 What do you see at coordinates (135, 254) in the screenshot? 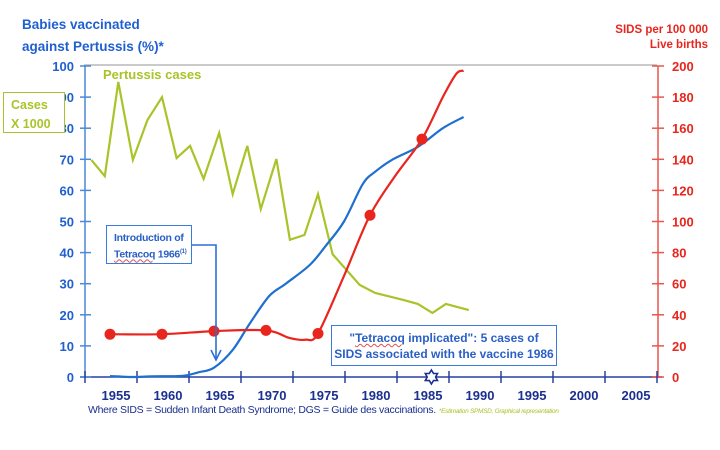
I see `tetracoq-word: Tetracoq` at bounding box center [135, 254].